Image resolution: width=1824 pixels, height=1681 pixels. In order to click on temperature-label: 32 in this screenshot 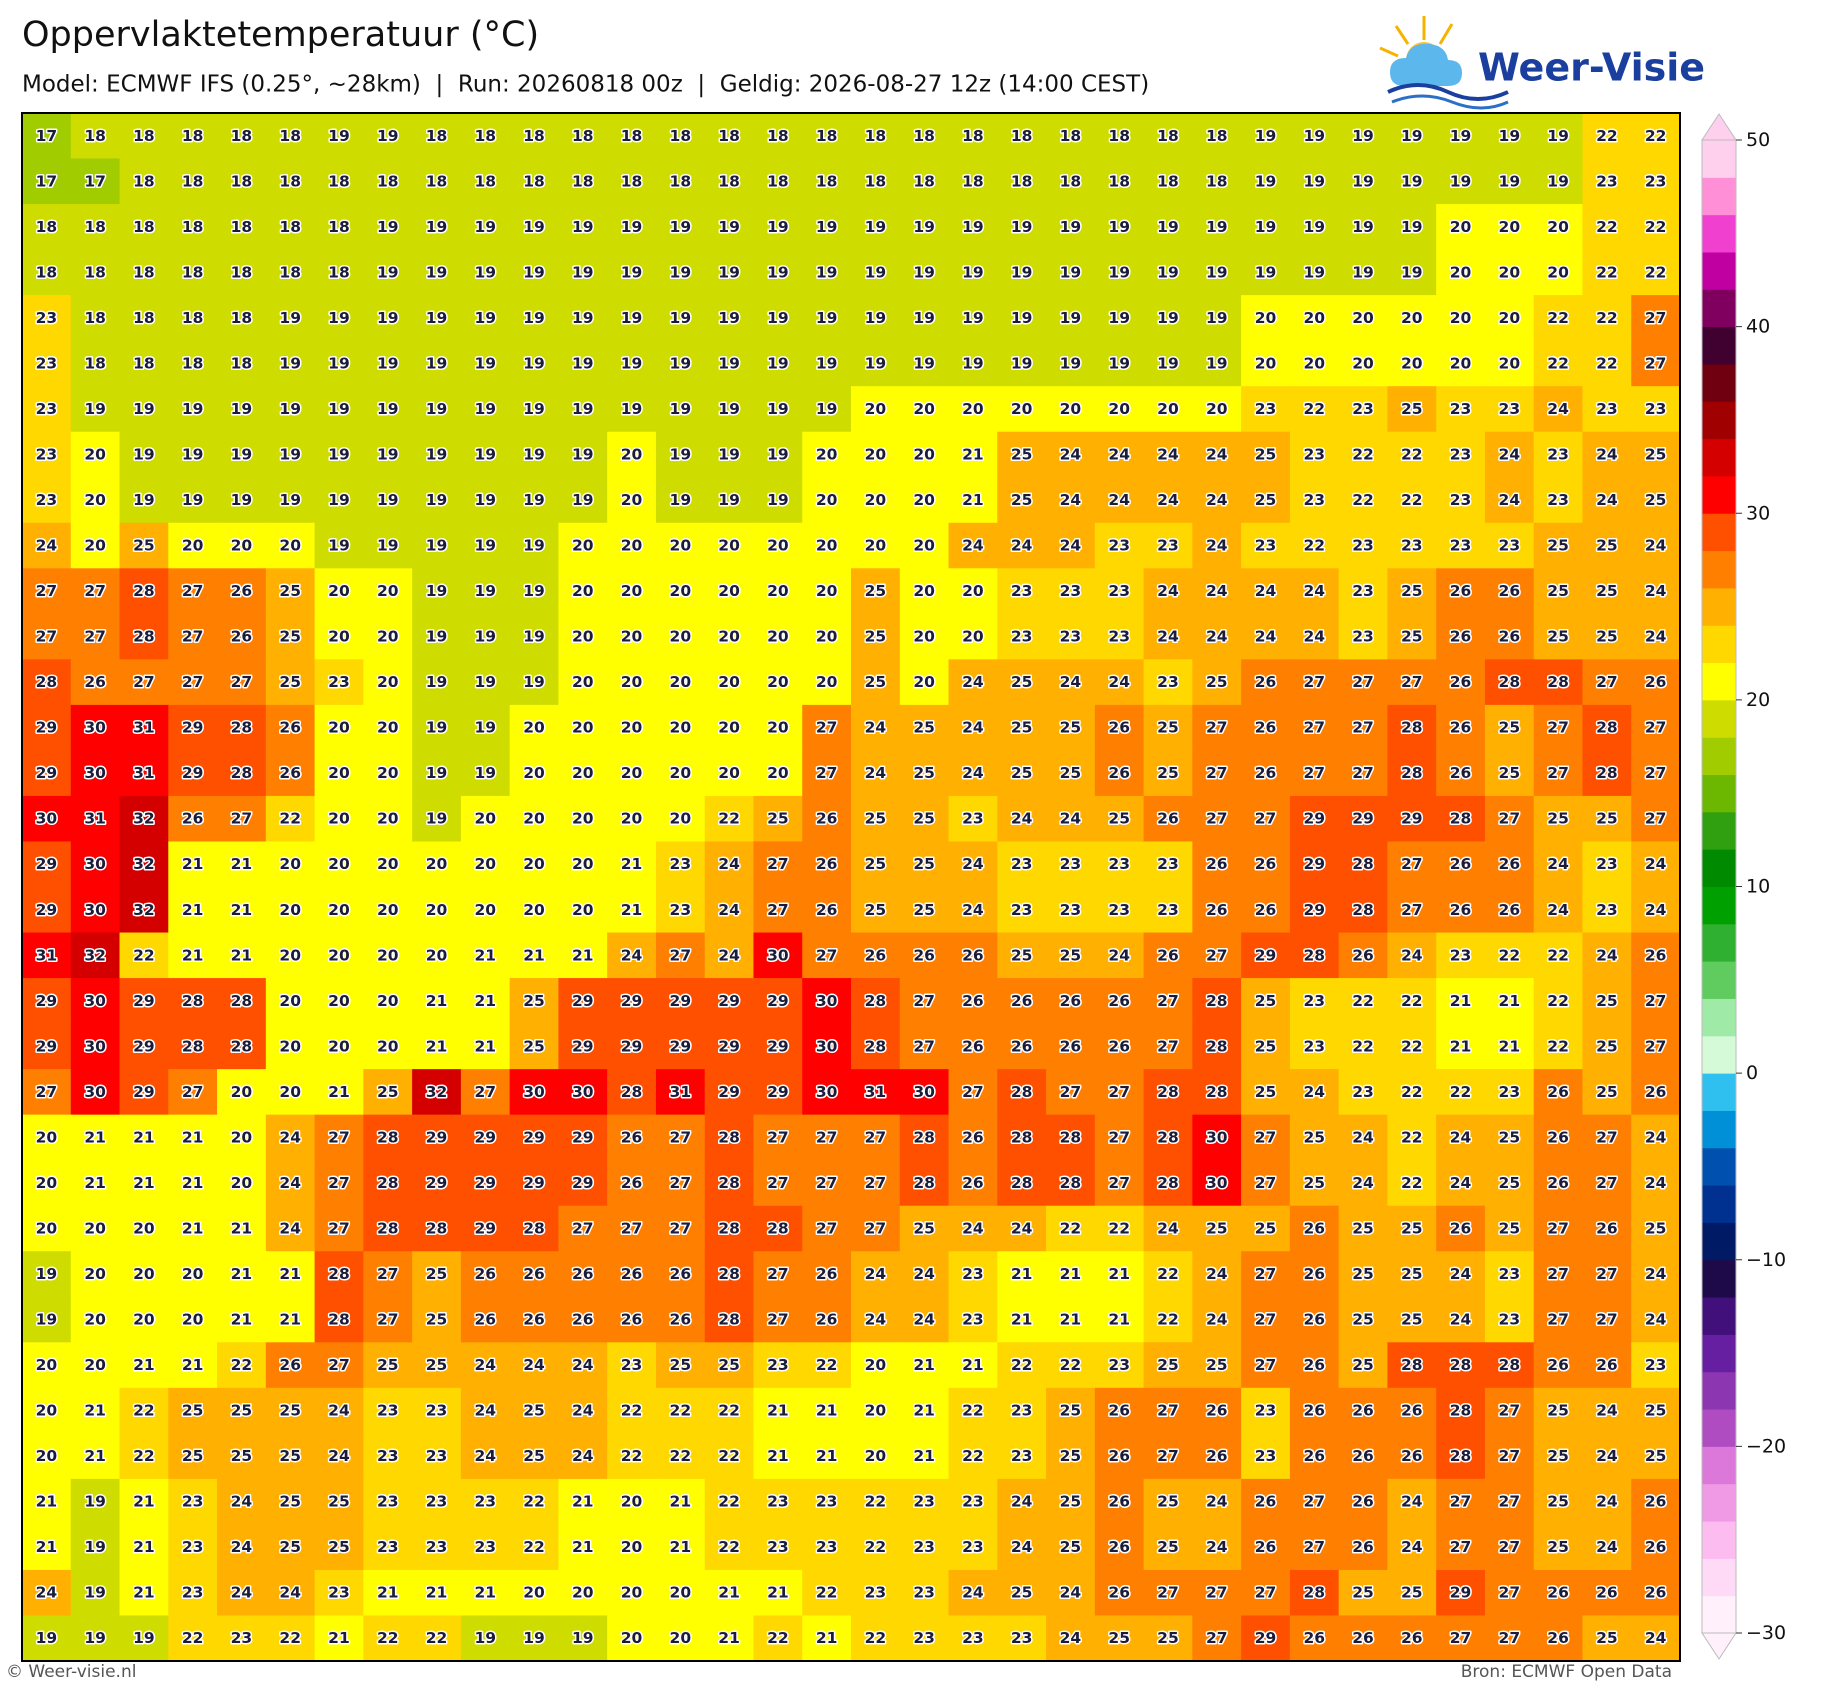, I will do `click(144, 910)`.